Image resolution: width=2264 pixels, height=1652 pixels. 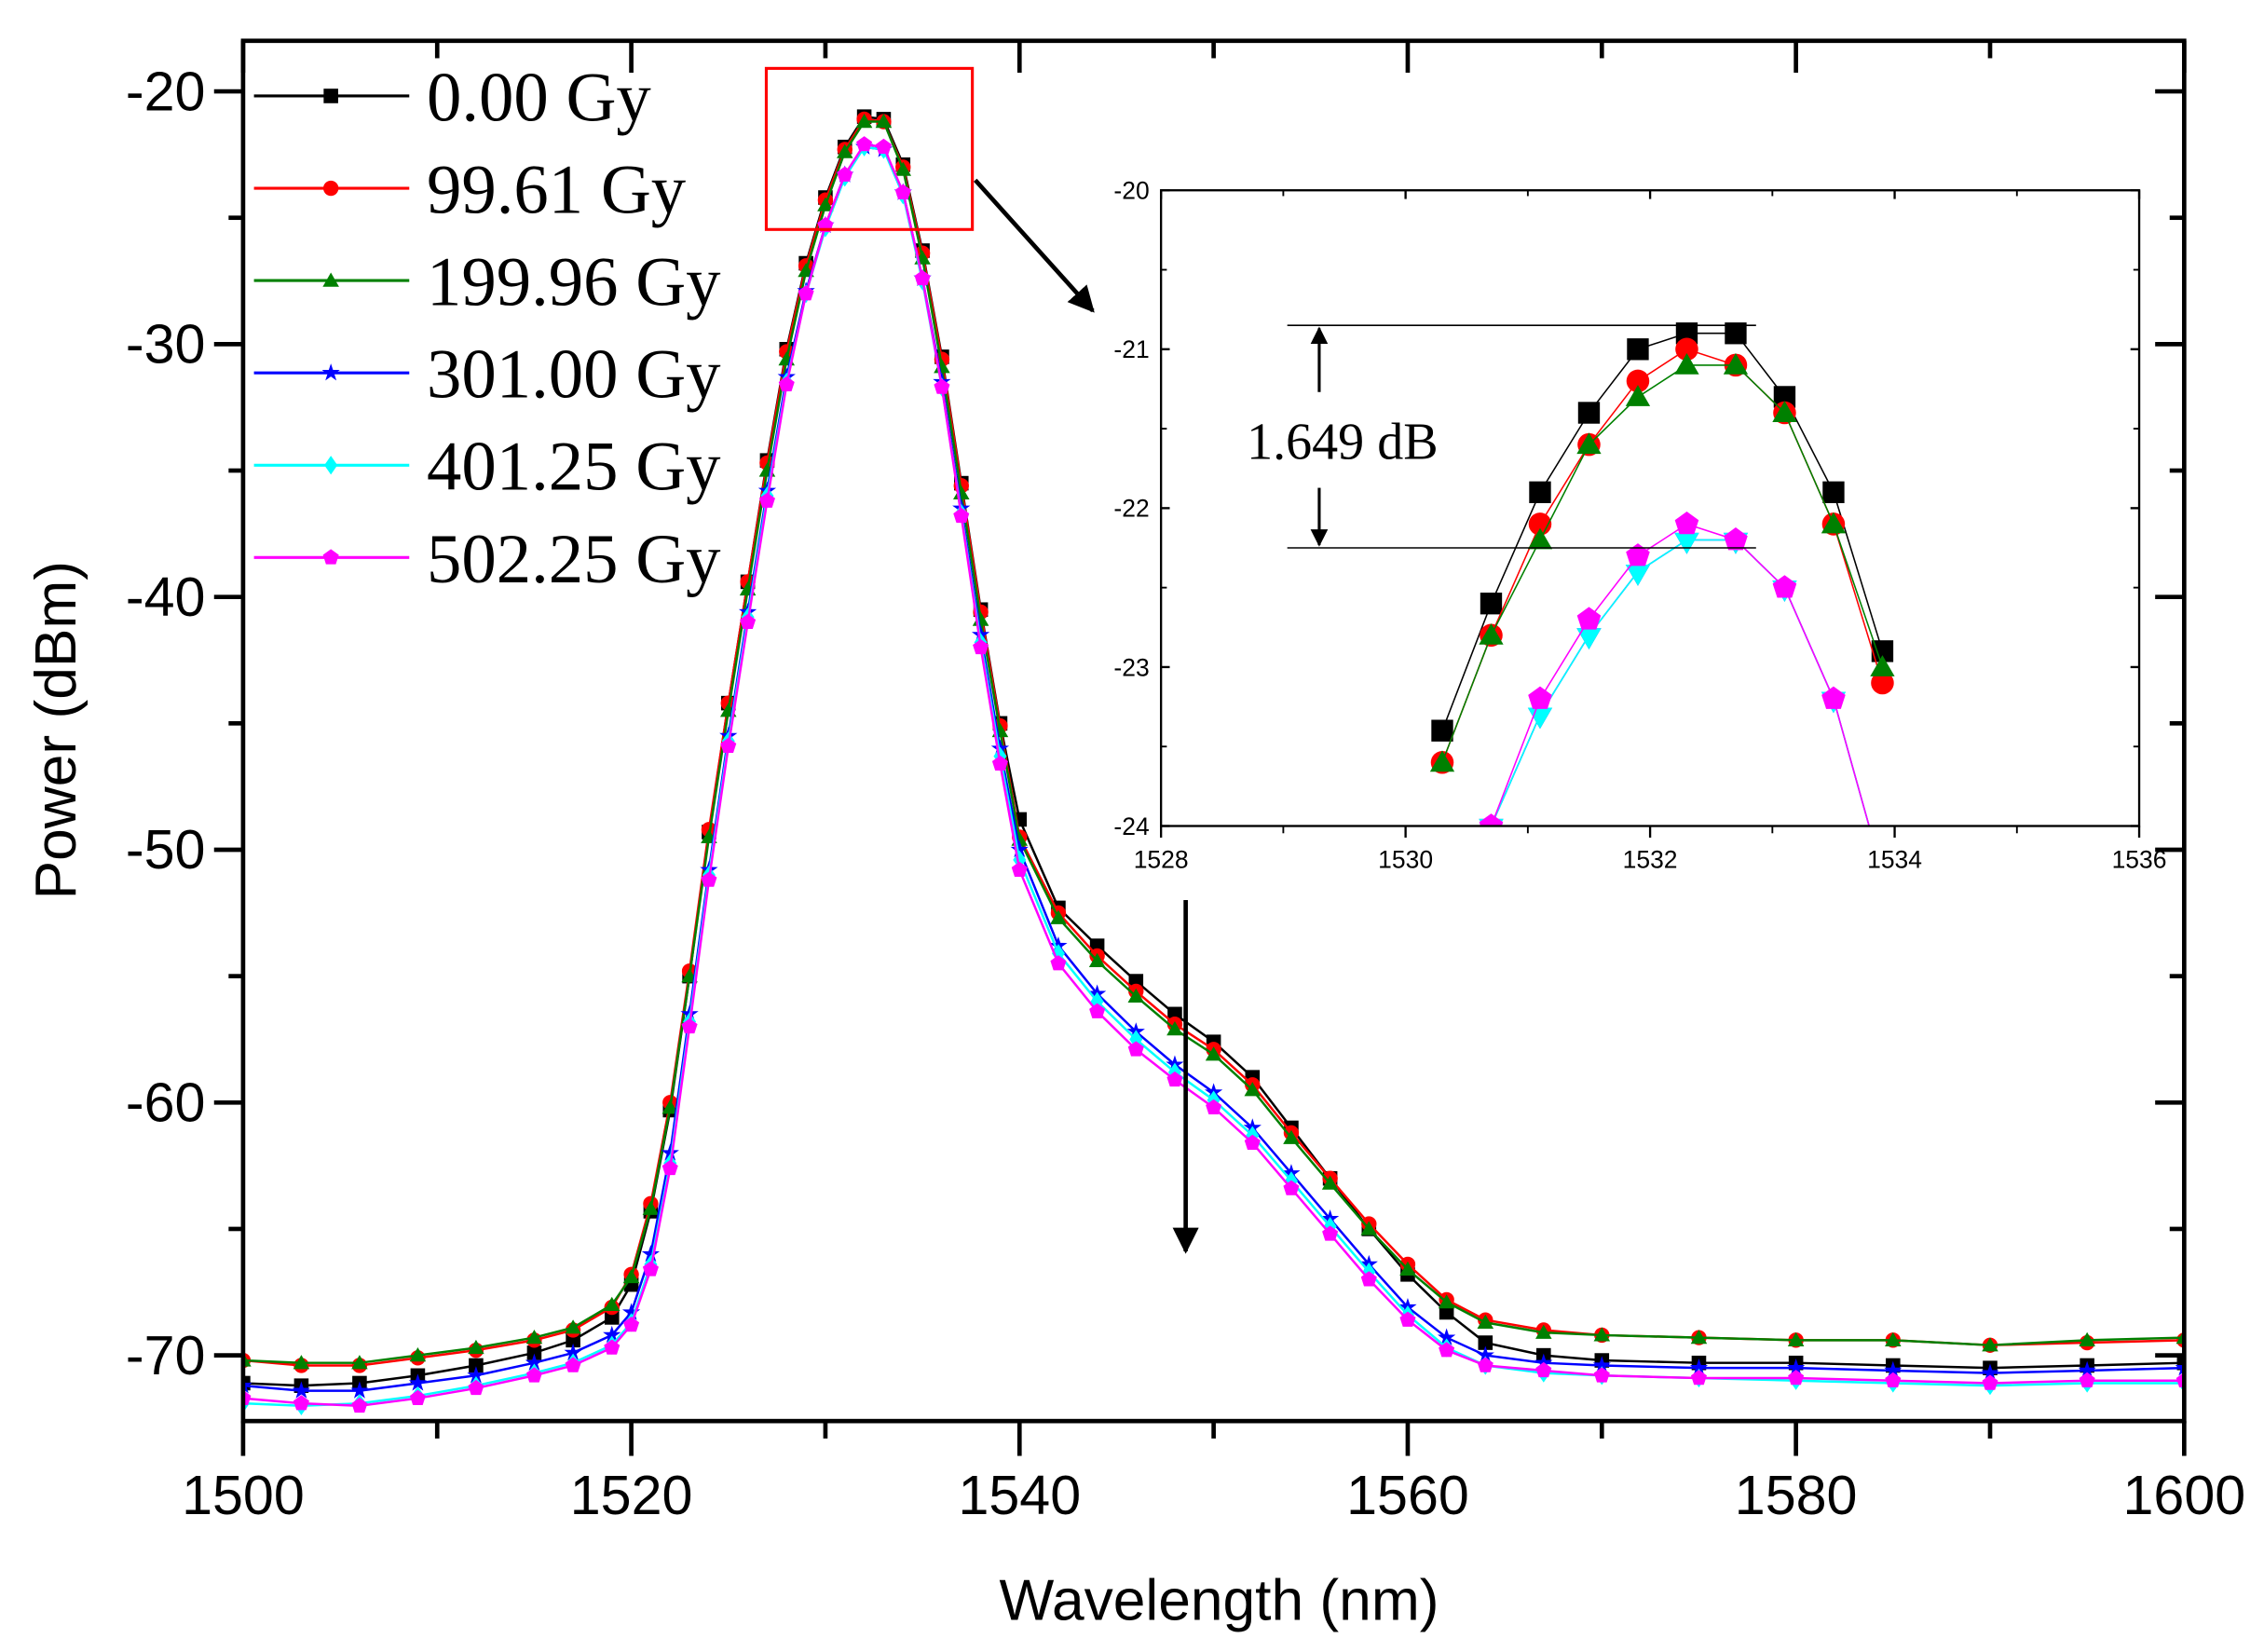 What do you see at coordinates (631, 1495) in the screenshot?
I see `x-tick-label: 1520` at bounding box center [631, 1495].